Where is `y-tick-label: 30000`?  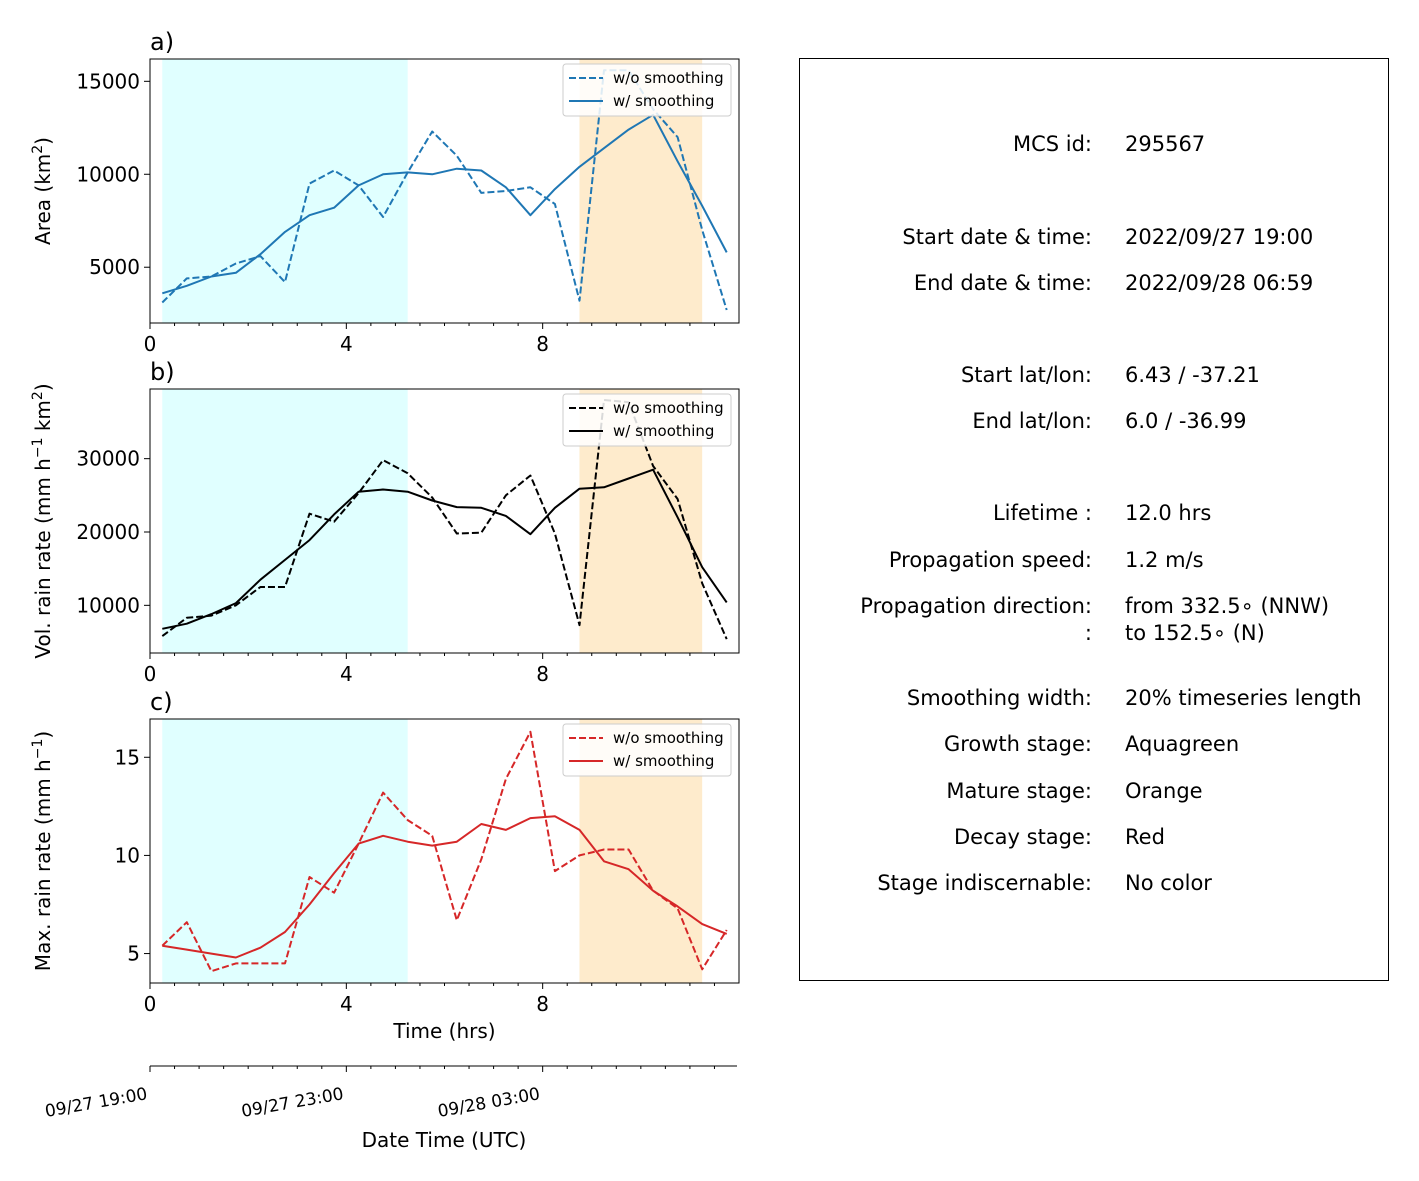
y-tick-label: 30000 is located at coordinates (108, 459).